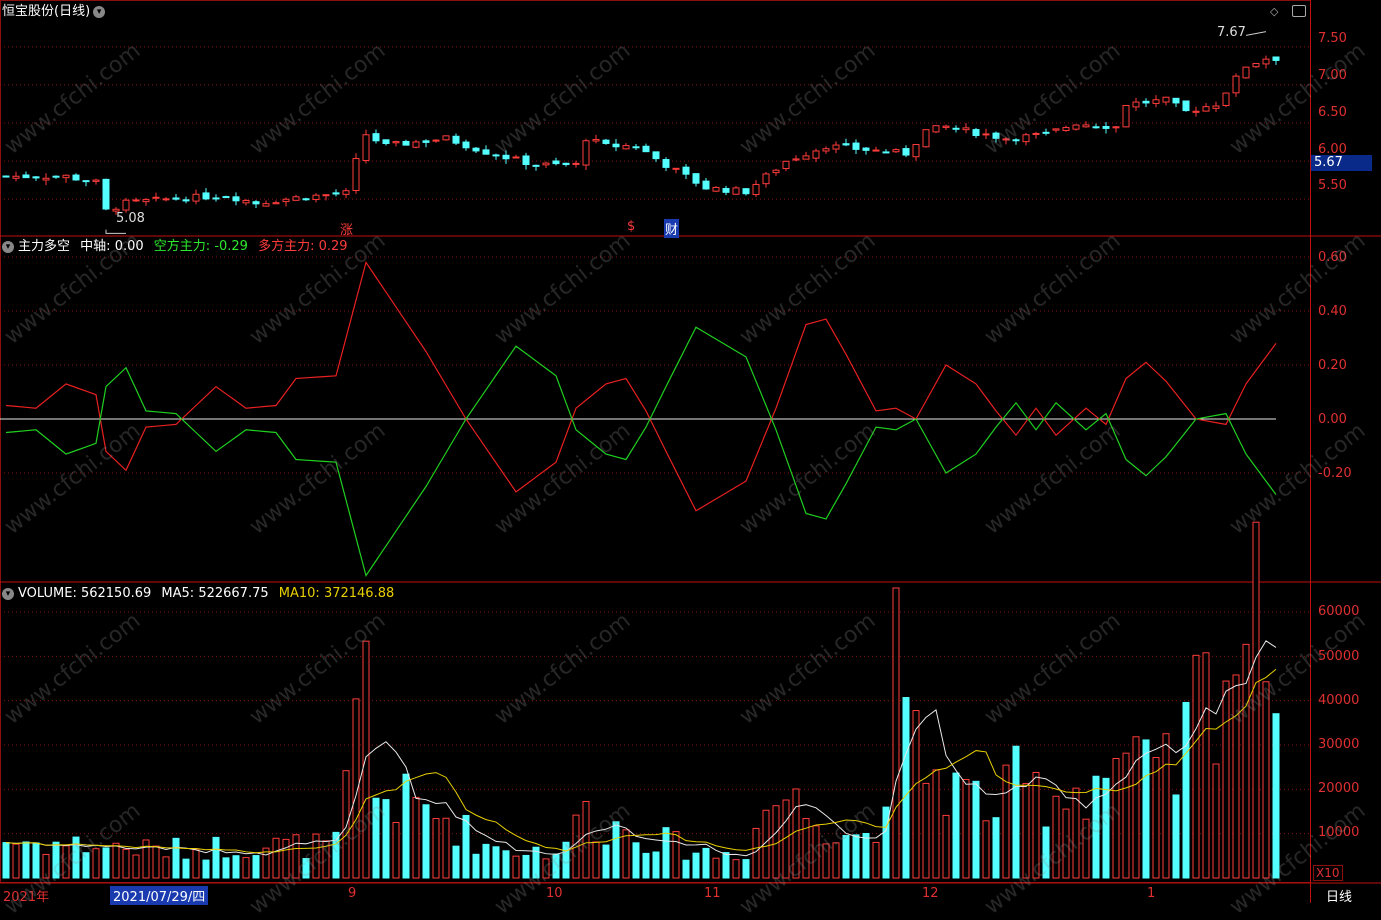  What do you see at coordinates (1332, 257) in the screenshot?
I see `indicator-tick: 0.60` at bounding box center [1332, 257].